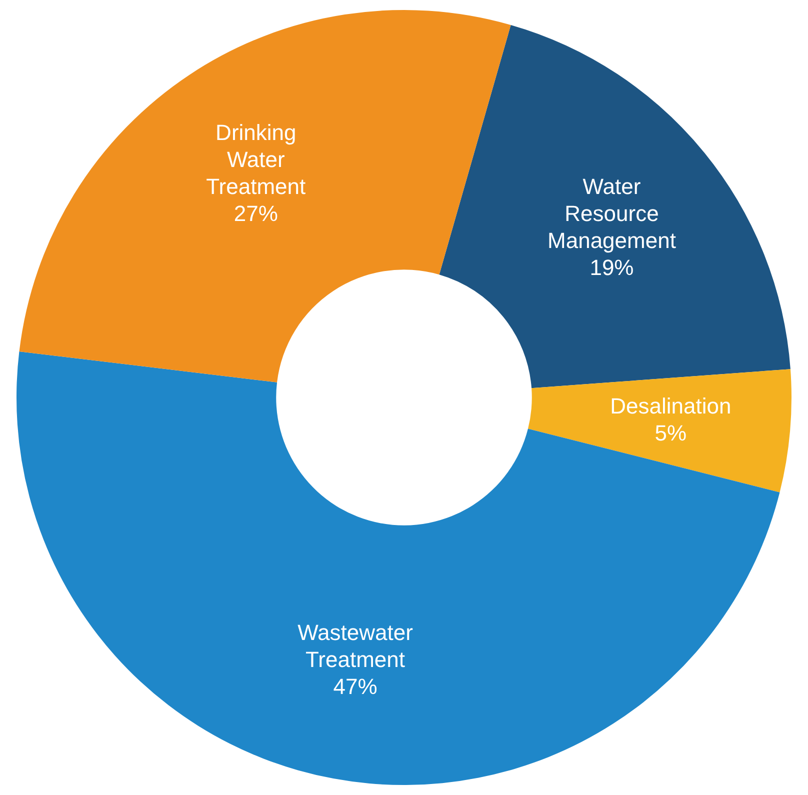 Image resolution: width=808 pixels, height=795 pixels. What do you see at coordinates (670, 433) in the screenshot?
I see `data-label: 5%` at bounding box center [670, 433].